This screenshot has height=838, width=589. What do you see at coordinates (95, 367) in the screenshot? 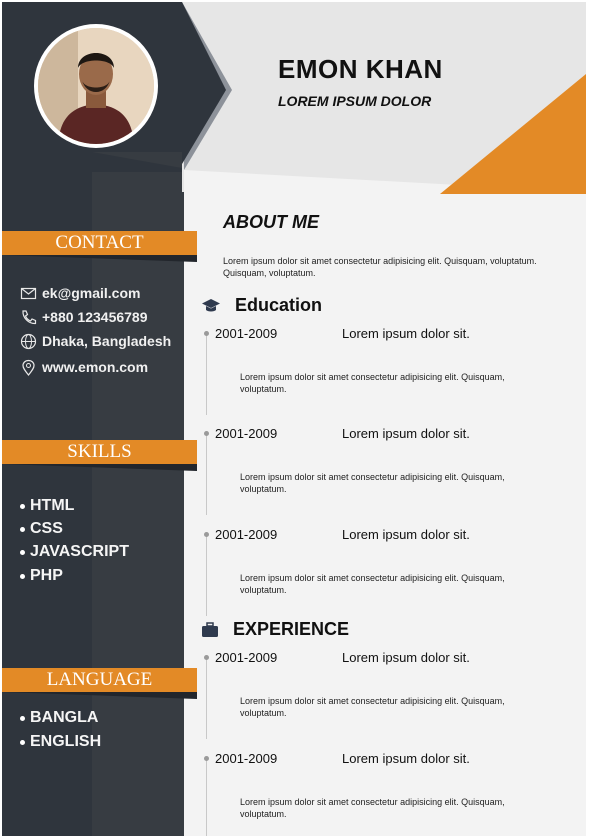
I see `contact-website-text: www.emon.com` at bounding box center [95, 367].